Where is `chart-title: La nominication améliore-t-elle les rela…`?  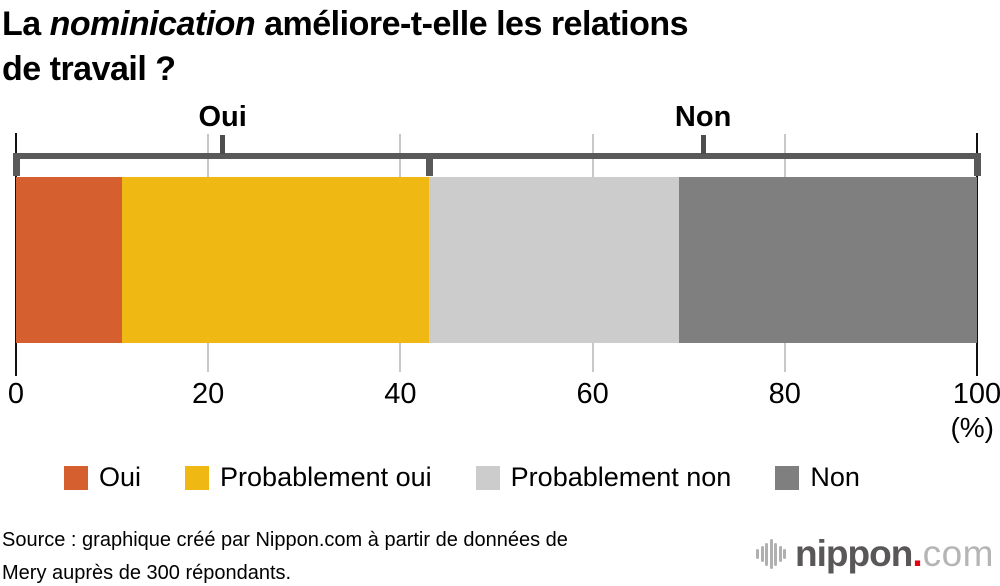 chart-title: La nominication améliore-t-elle les rela… is located at coordinates (472, 47).